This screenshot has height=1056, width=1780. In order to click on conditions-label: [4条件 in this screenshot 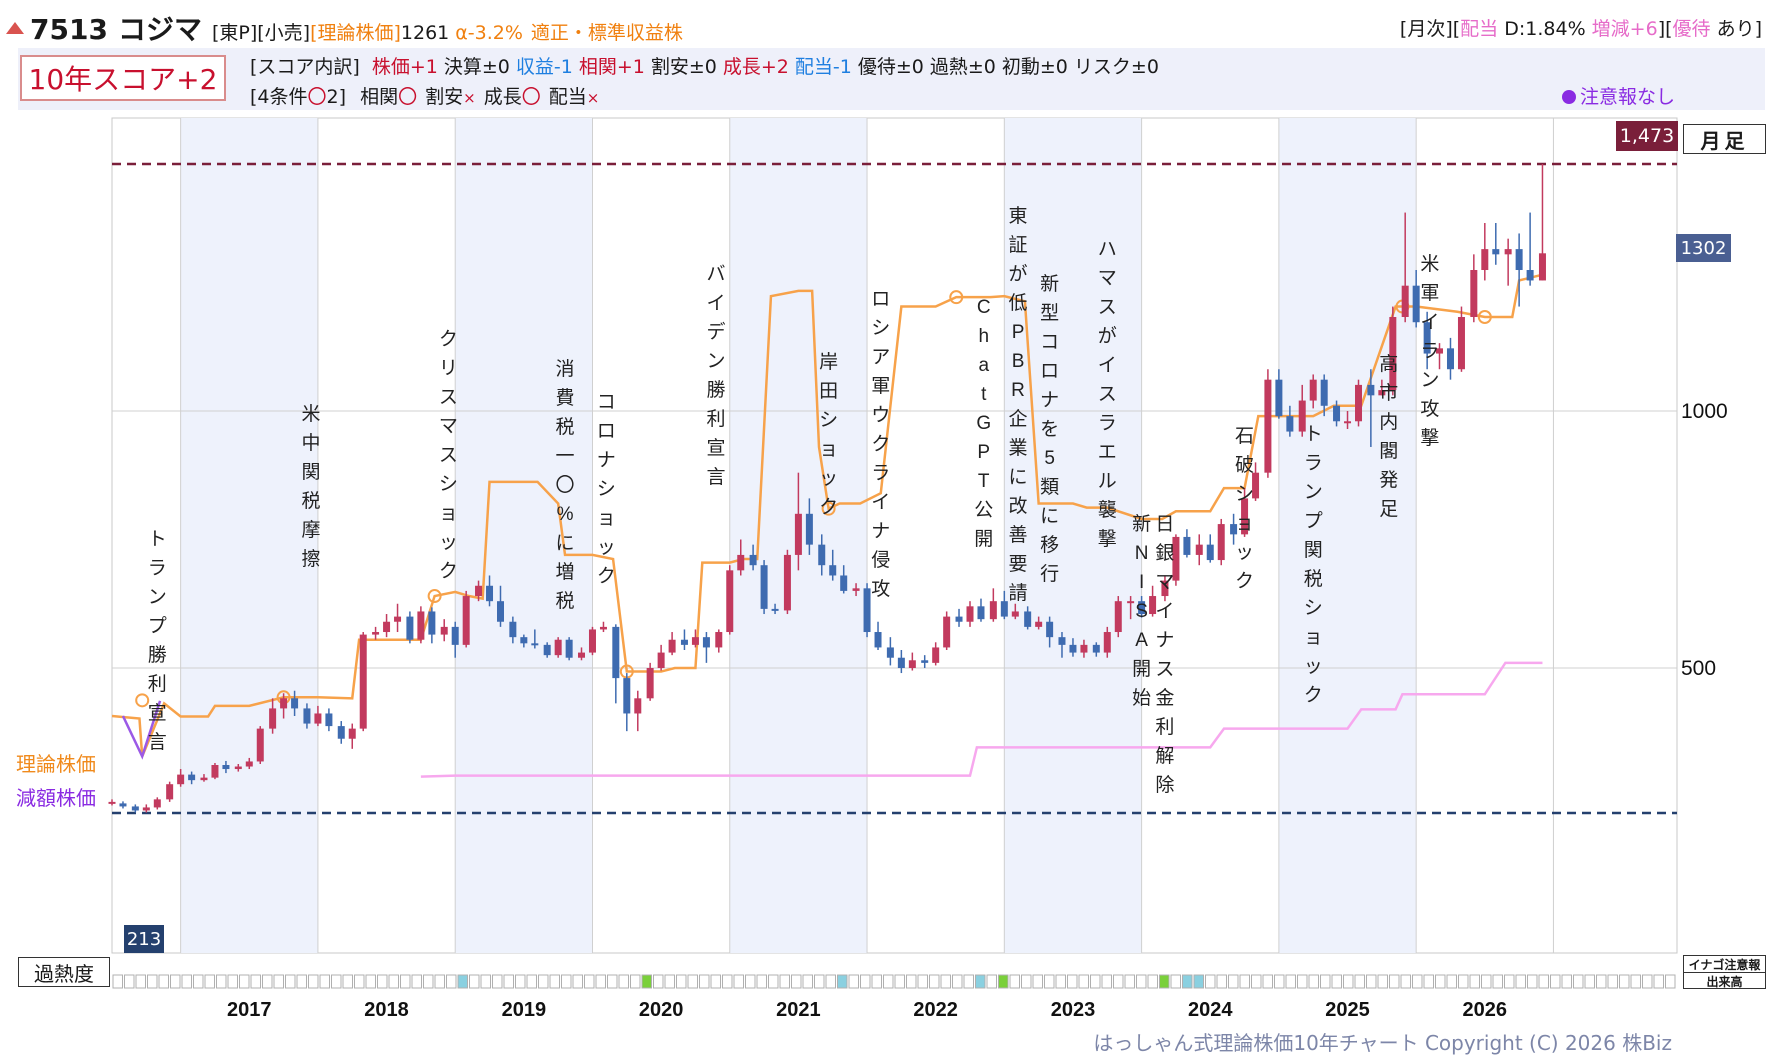, I will do `click(279, 97)`.